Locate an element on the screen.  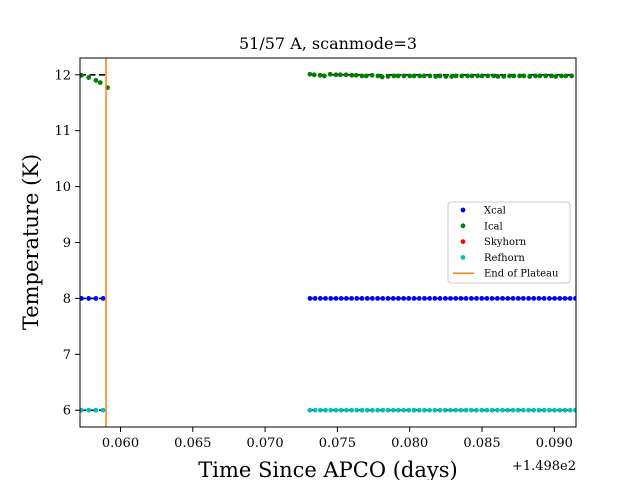
legend-box is located at coordinates (509, 242).